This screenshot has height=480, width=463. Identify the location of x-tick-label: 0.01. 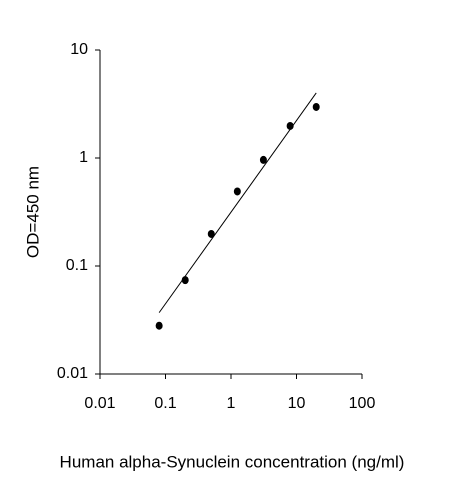
(99, 403).